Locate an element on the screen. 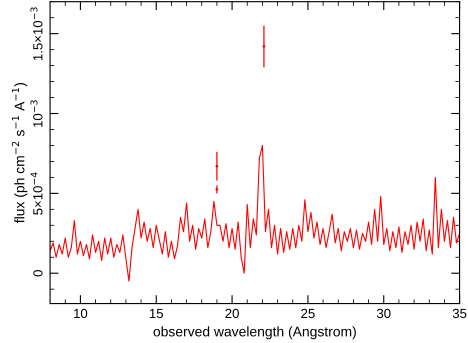 The image size is (468, 343). y-tick-label: 10$^{−3}$ is located at coordinates (36, 113).